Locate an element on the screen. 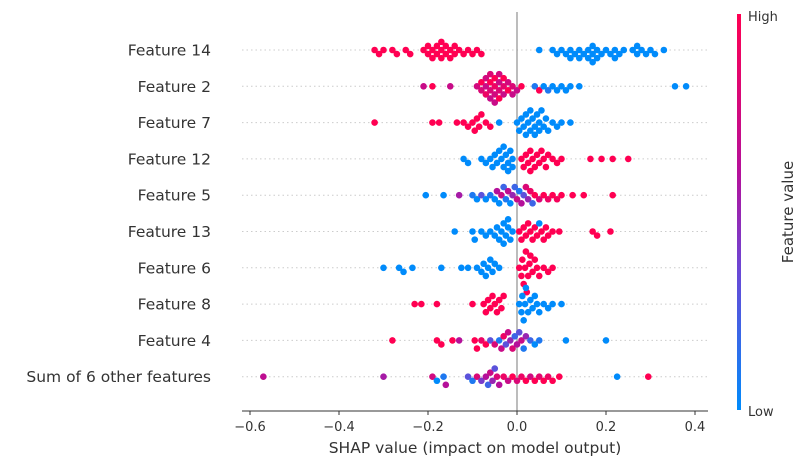 The height and width of the screenshot is (471, 806). feature-label: Feature 13 is located at coordinates (169, 232).